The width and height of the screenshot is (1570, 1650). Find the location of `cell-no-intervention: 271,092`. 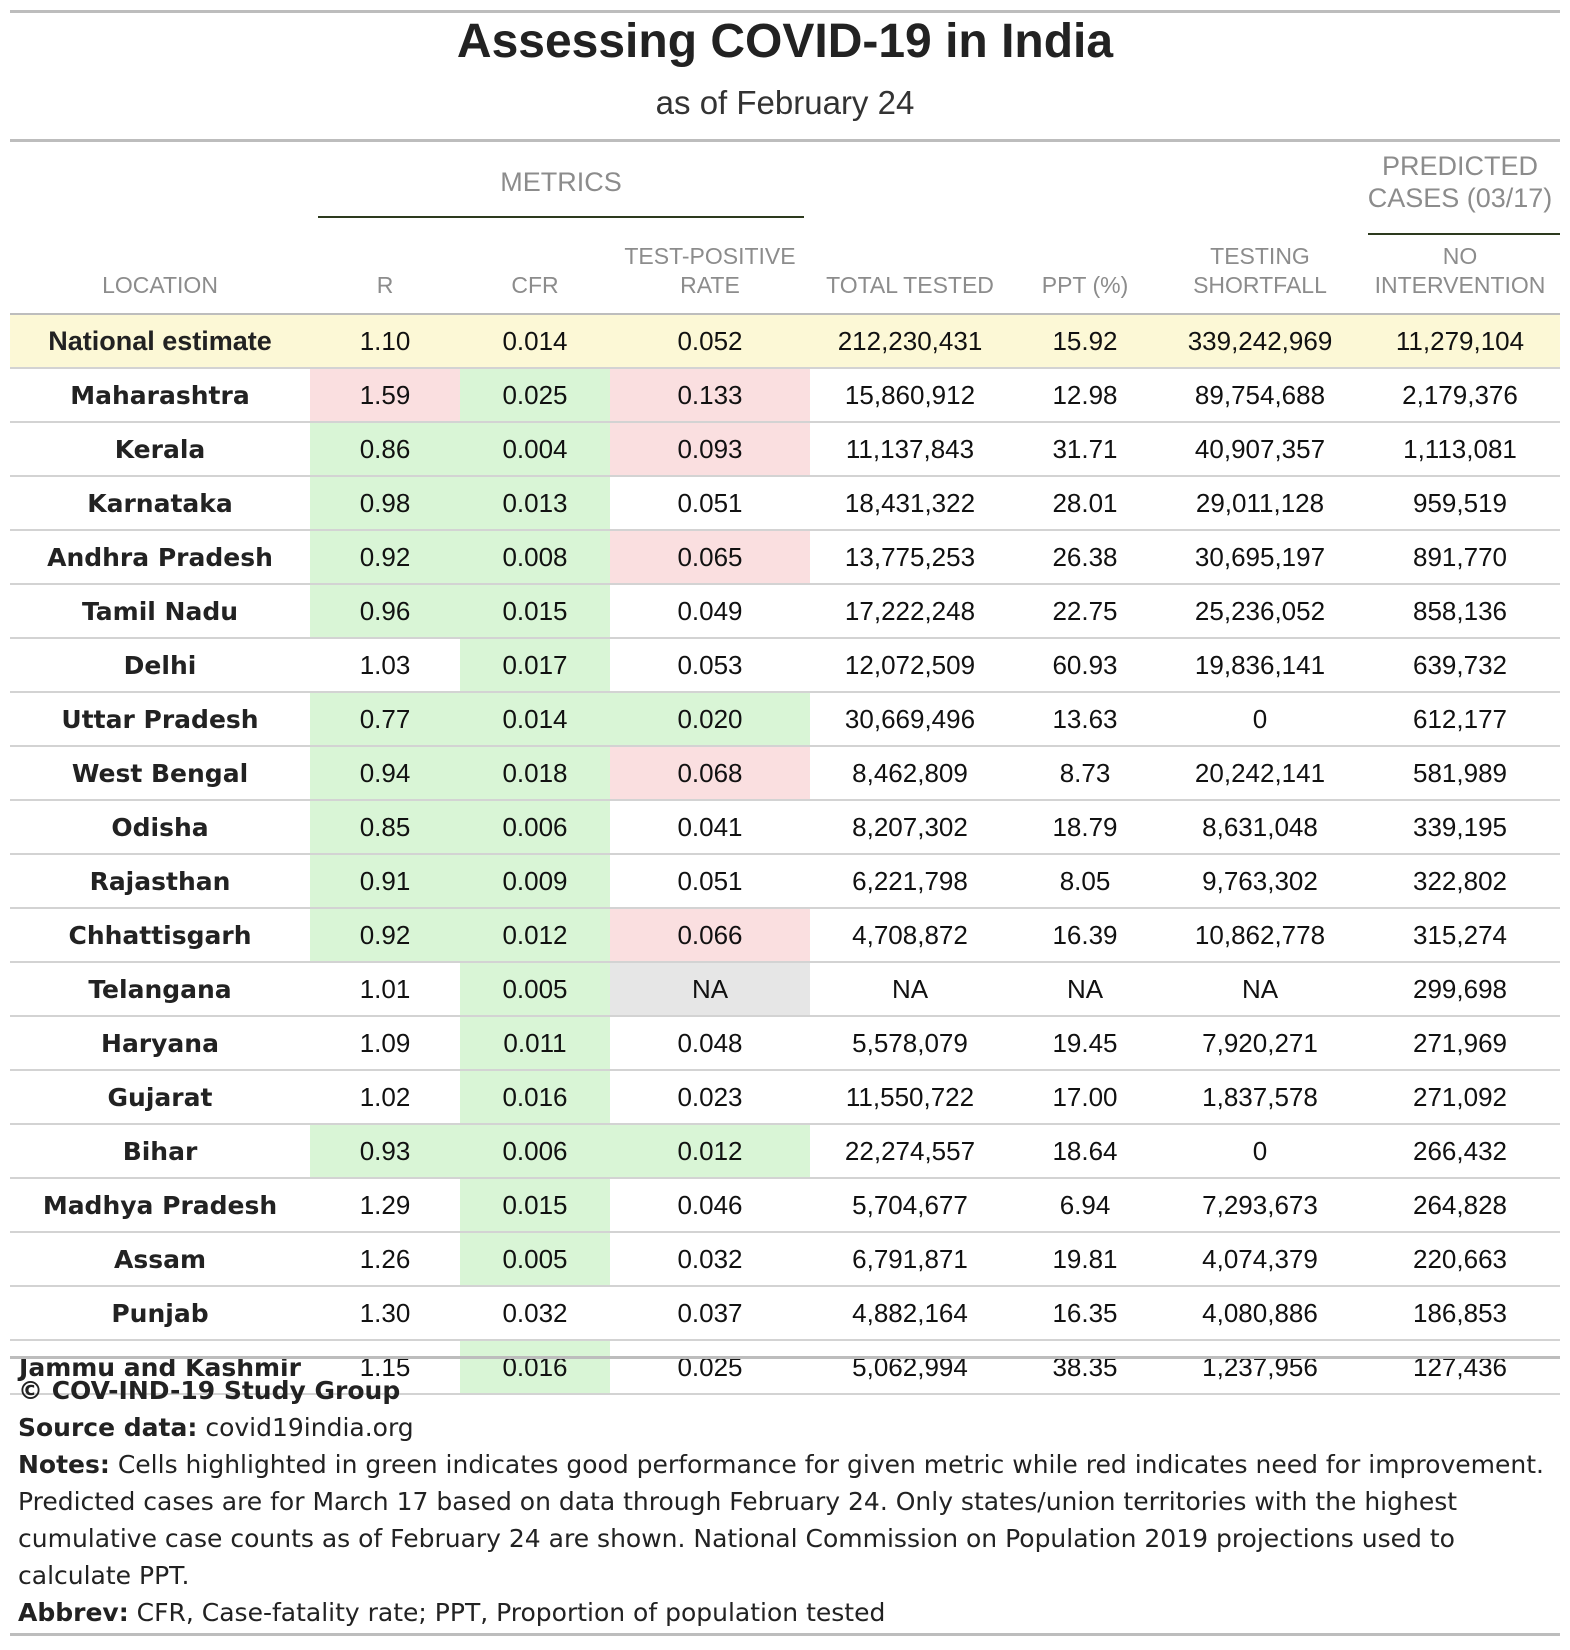

cell-no-intervention: 271,092 is located at coordinates (1460, 1097).